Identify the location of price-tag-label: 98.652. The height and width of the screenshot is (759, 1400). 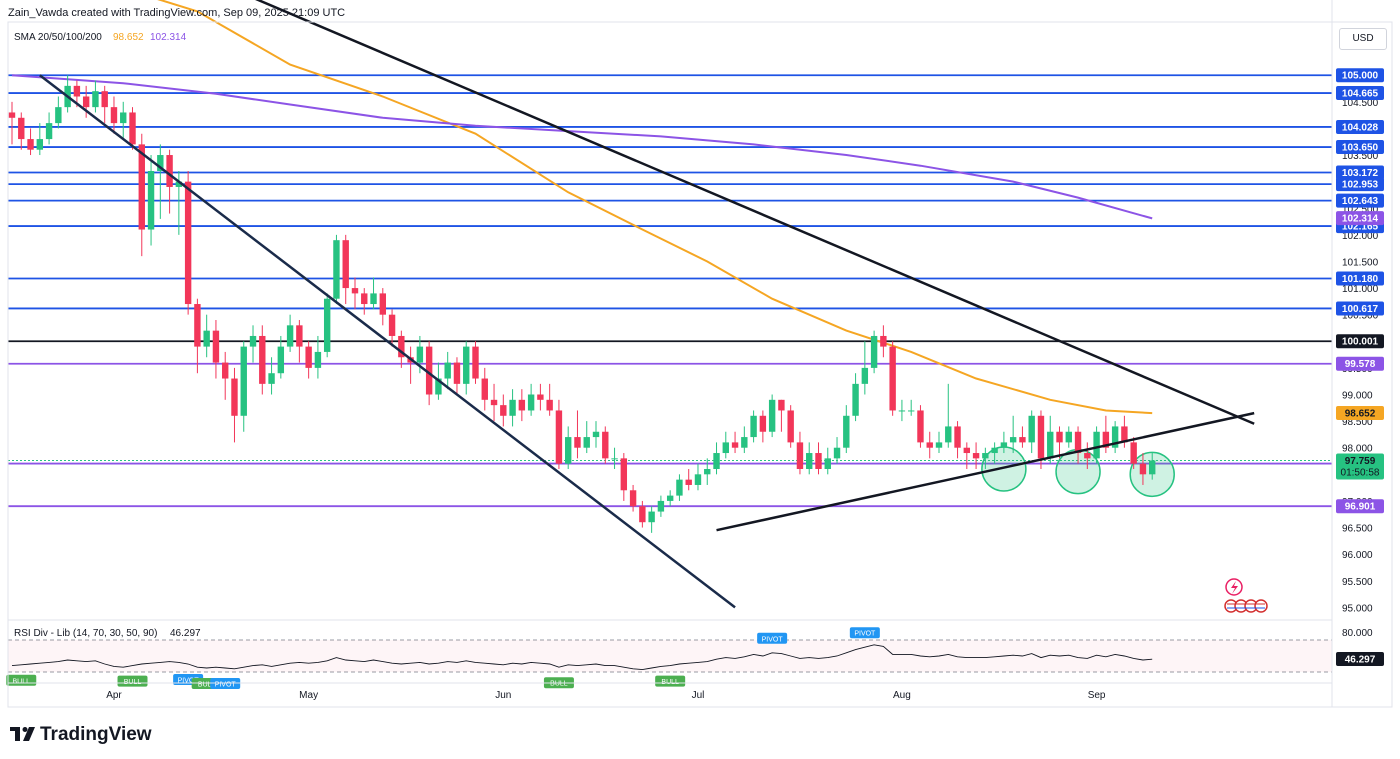
(1360, 414).